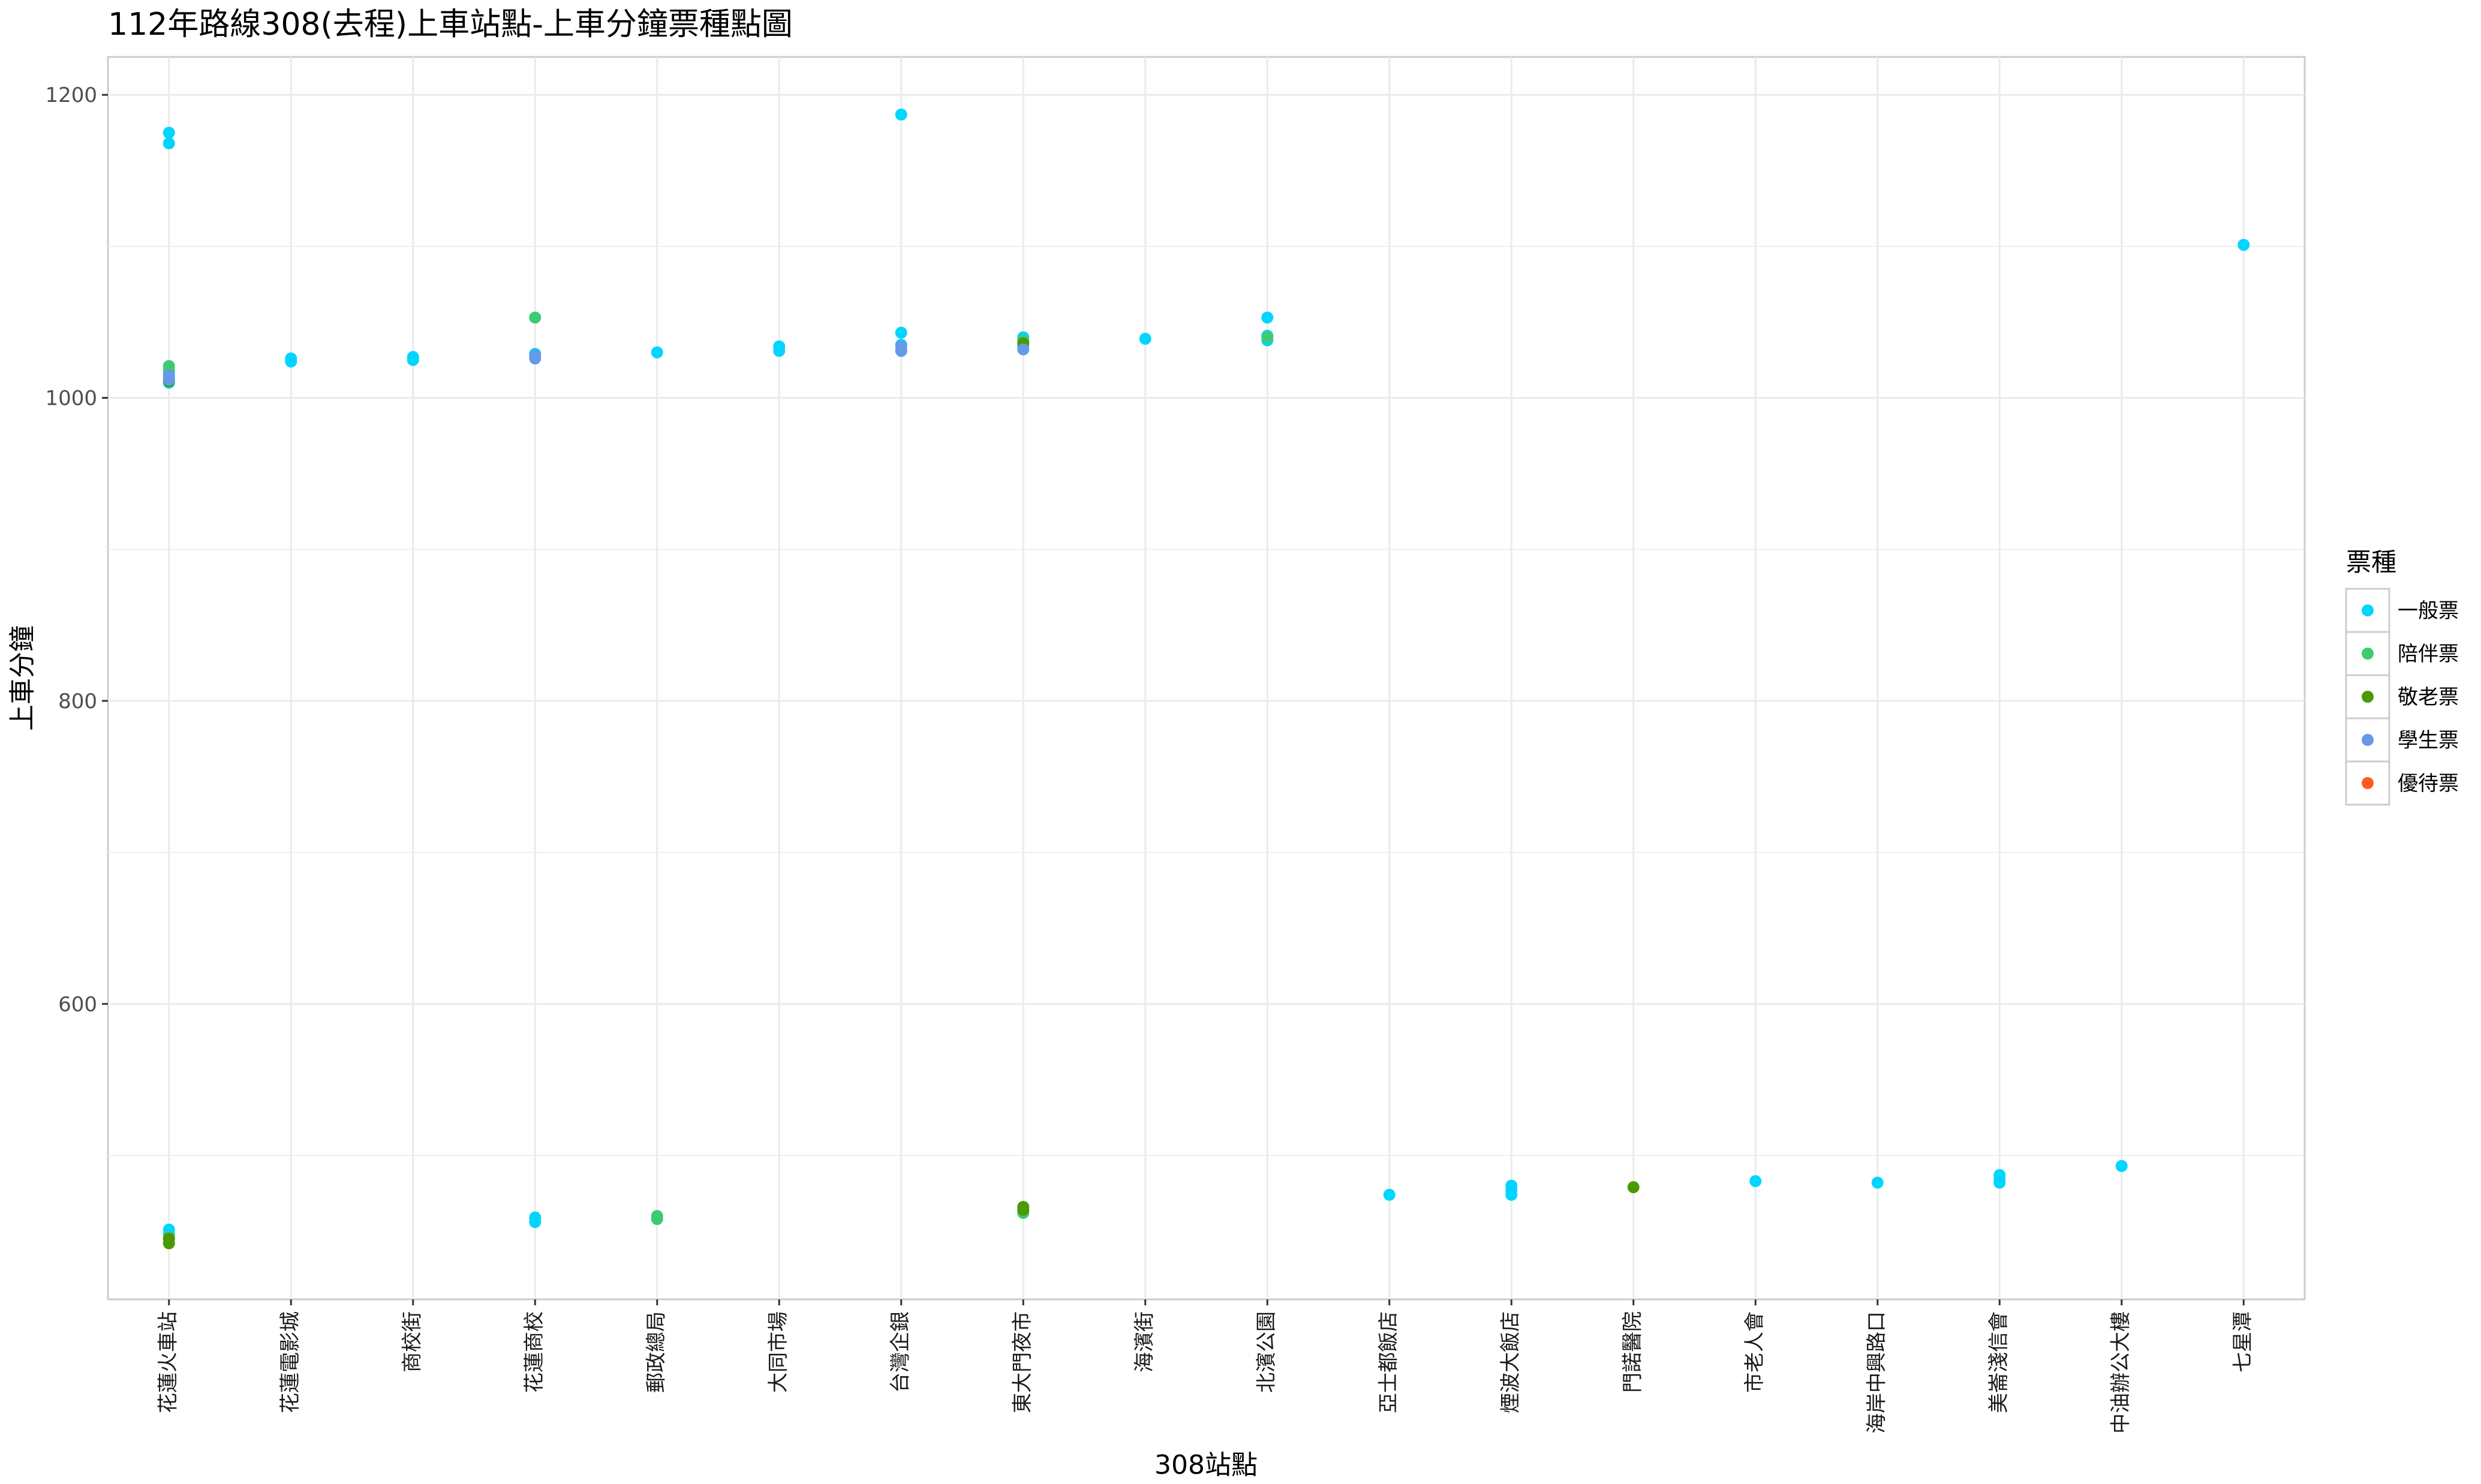 This screenshot has height=1484, width=2481. What do you see at coordinates (1022, 1362) in the screenshot?
I see `x-tick-label: 東大門夜市` at bounding box center [1022, 1362].